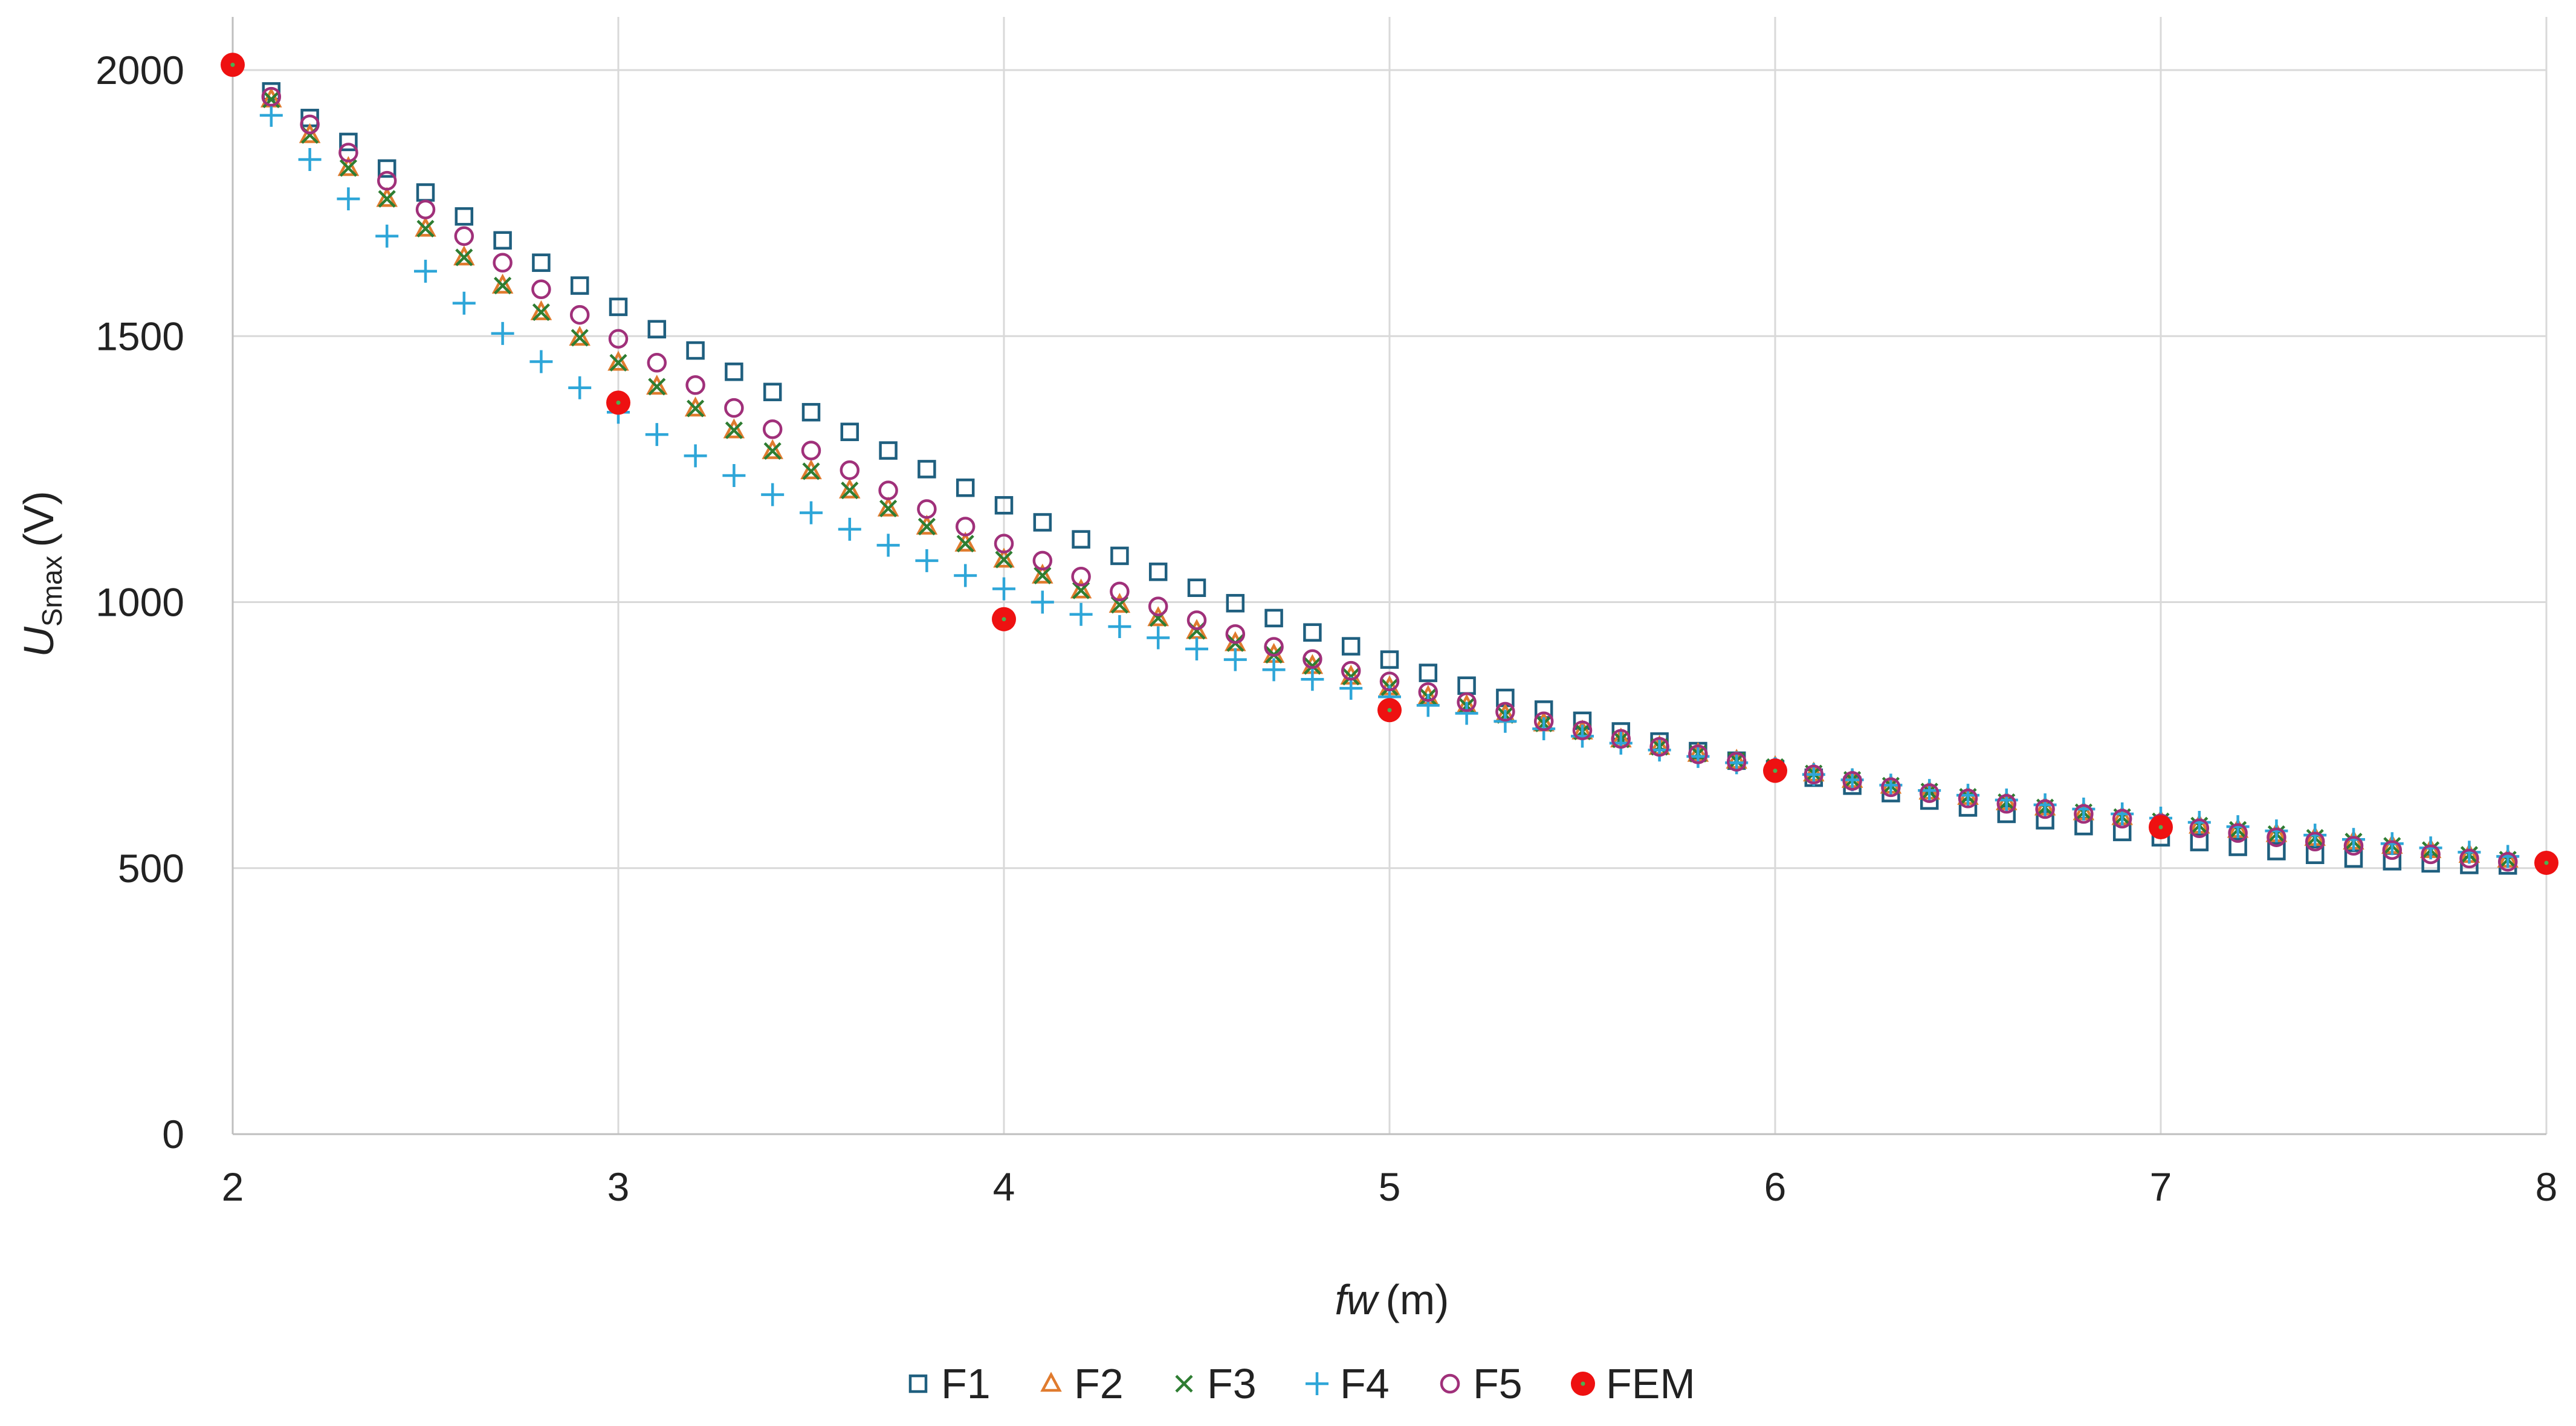  What do you see at coordinates (1004, 619) in the screenshot?
I see `point-fem-2-center` at bounding box center [1004, 619].